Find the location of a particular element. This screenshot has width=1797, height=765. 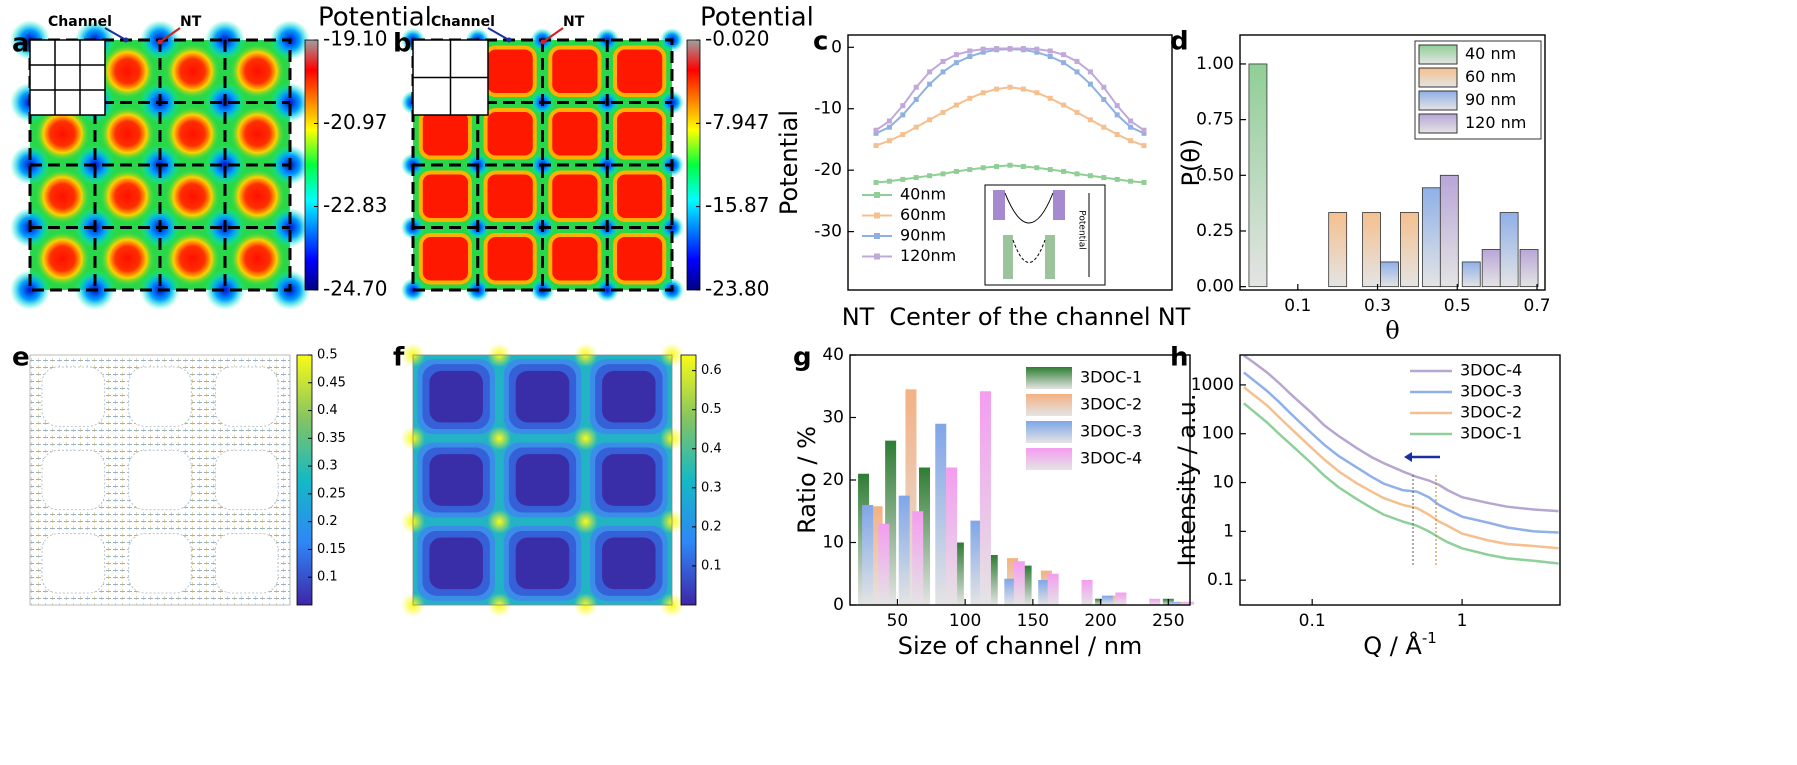

annotation: NT is located at coordinates (574, 22).